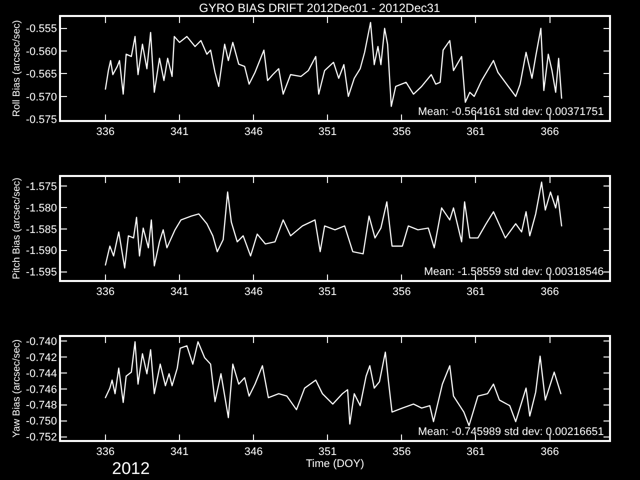 This screenshot has height=480, width=640. What do you see at coordinates (42, 74) in the screenshot?
I see `y-tick-label: -0.565` at bounding box center [42, 74].